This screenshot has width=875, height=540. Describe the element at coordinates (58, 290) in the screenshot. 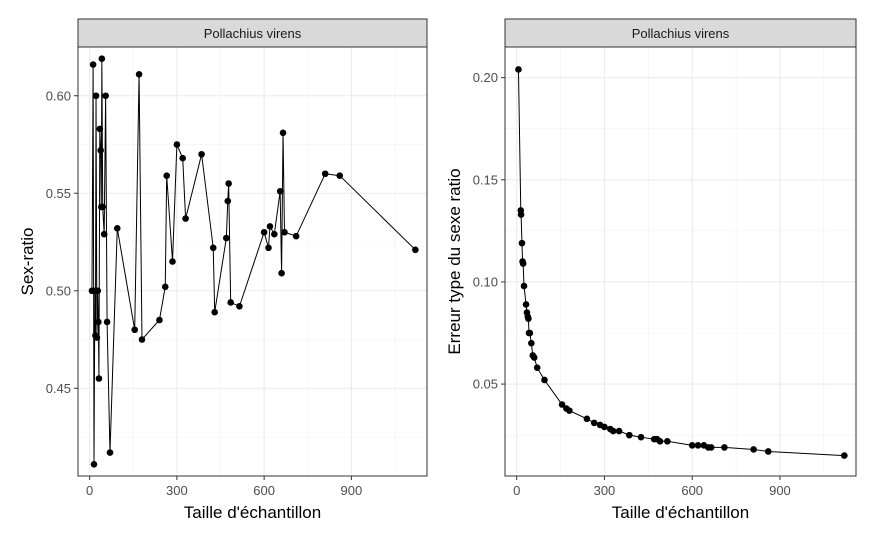

I see `y-tick-label: 0.50` at that location.